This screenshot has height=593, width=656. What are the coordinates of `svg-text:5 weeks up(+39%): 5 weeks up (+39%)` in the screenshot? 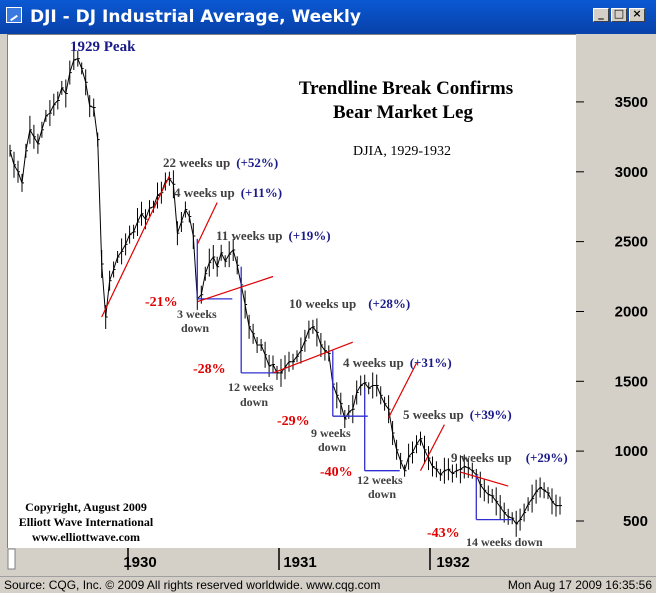 It's located at (457, 414).